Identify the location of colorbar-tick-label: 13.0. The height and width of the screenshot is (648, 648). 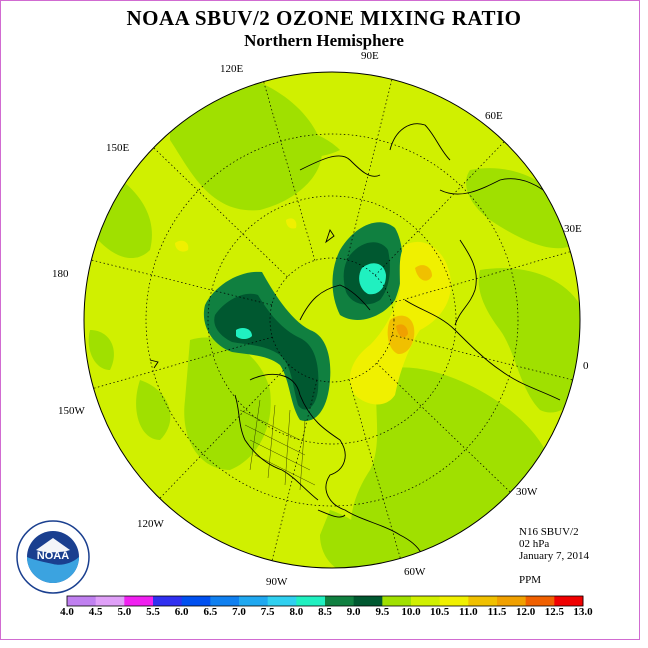
(583, 612).